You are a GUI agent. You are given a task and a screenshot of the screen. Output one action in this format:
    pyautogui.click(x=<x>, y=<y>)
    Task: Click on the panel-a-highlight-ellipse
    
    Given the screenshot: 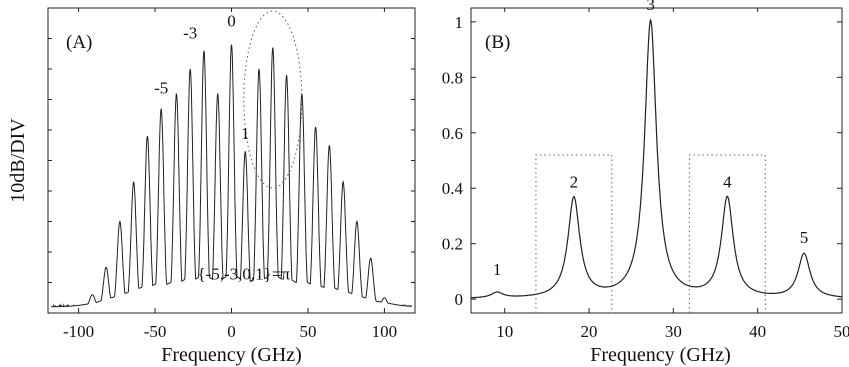 What is the action you would take?
    pyautogui.click(x=273, y=99)
    